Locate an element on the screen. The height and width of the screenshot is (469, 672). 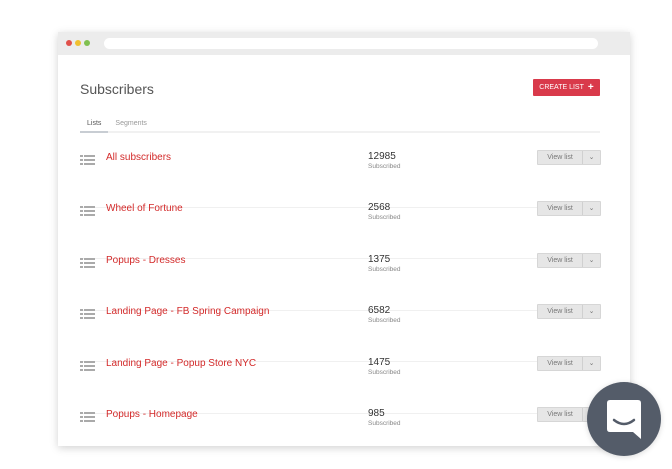
list-name-link: All subscribers is located at coordinates (139, 157).